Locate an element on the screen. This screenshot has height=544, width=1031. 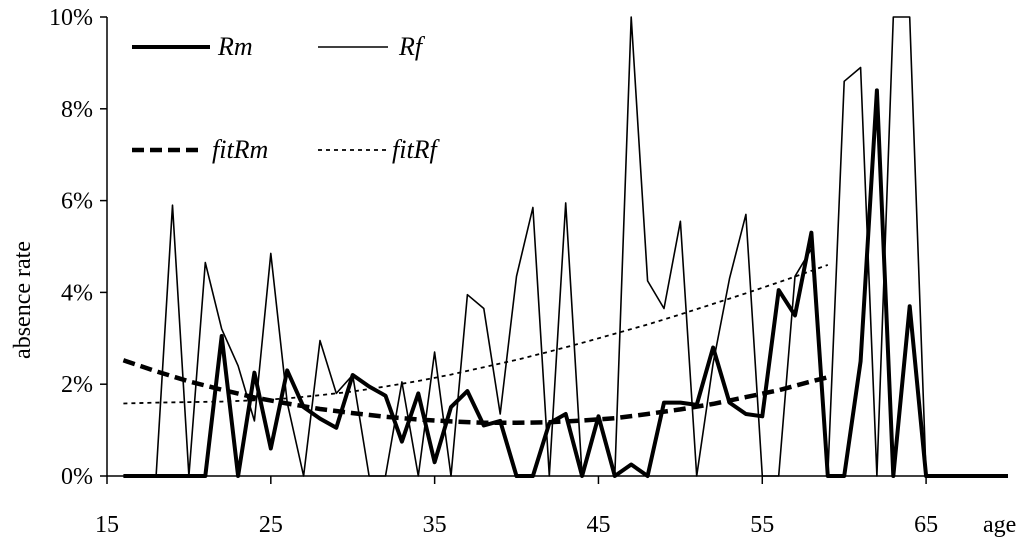
y-tick-label: 8% is located at coordinates (77, 110).